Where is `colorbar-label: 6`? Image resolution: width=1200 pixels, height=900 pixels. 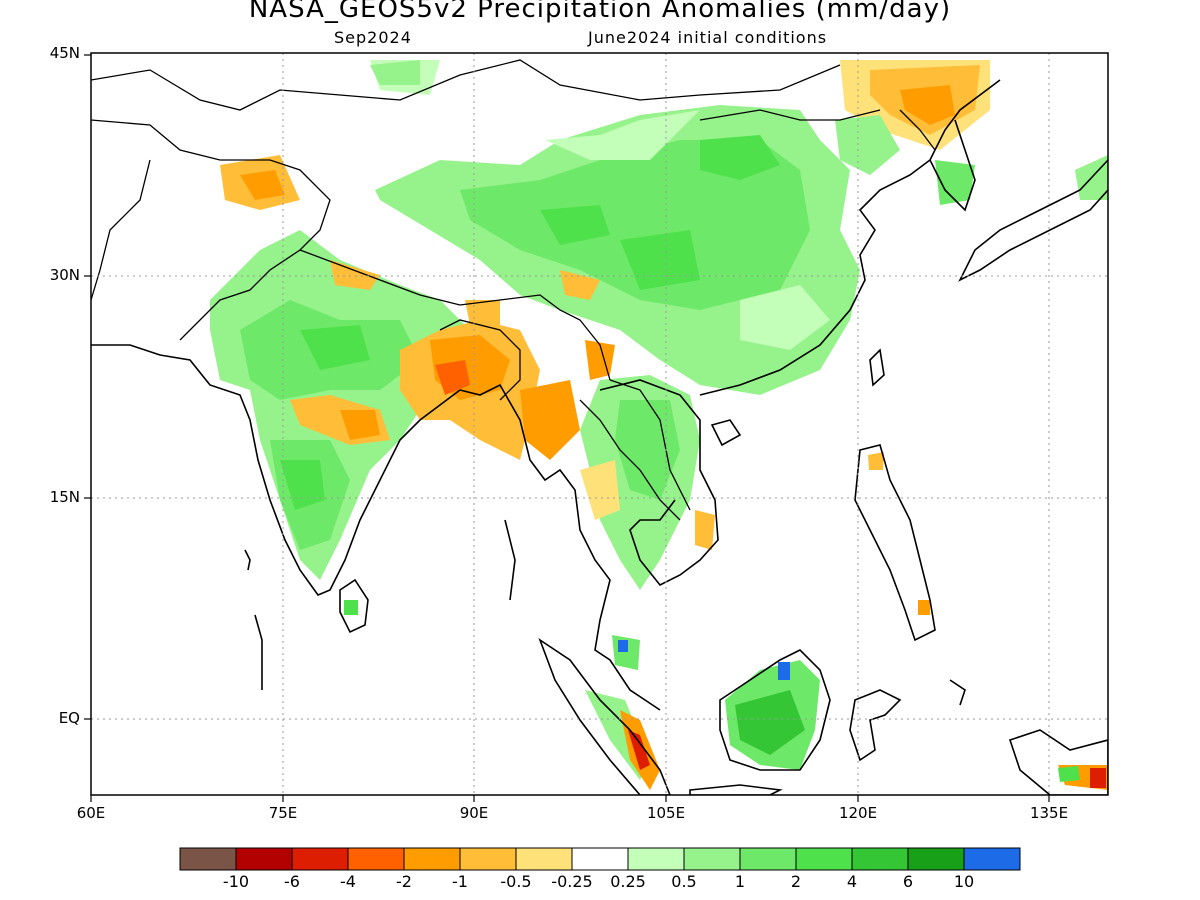
colorbar-label: 6 is located at coordinates (908, 881).